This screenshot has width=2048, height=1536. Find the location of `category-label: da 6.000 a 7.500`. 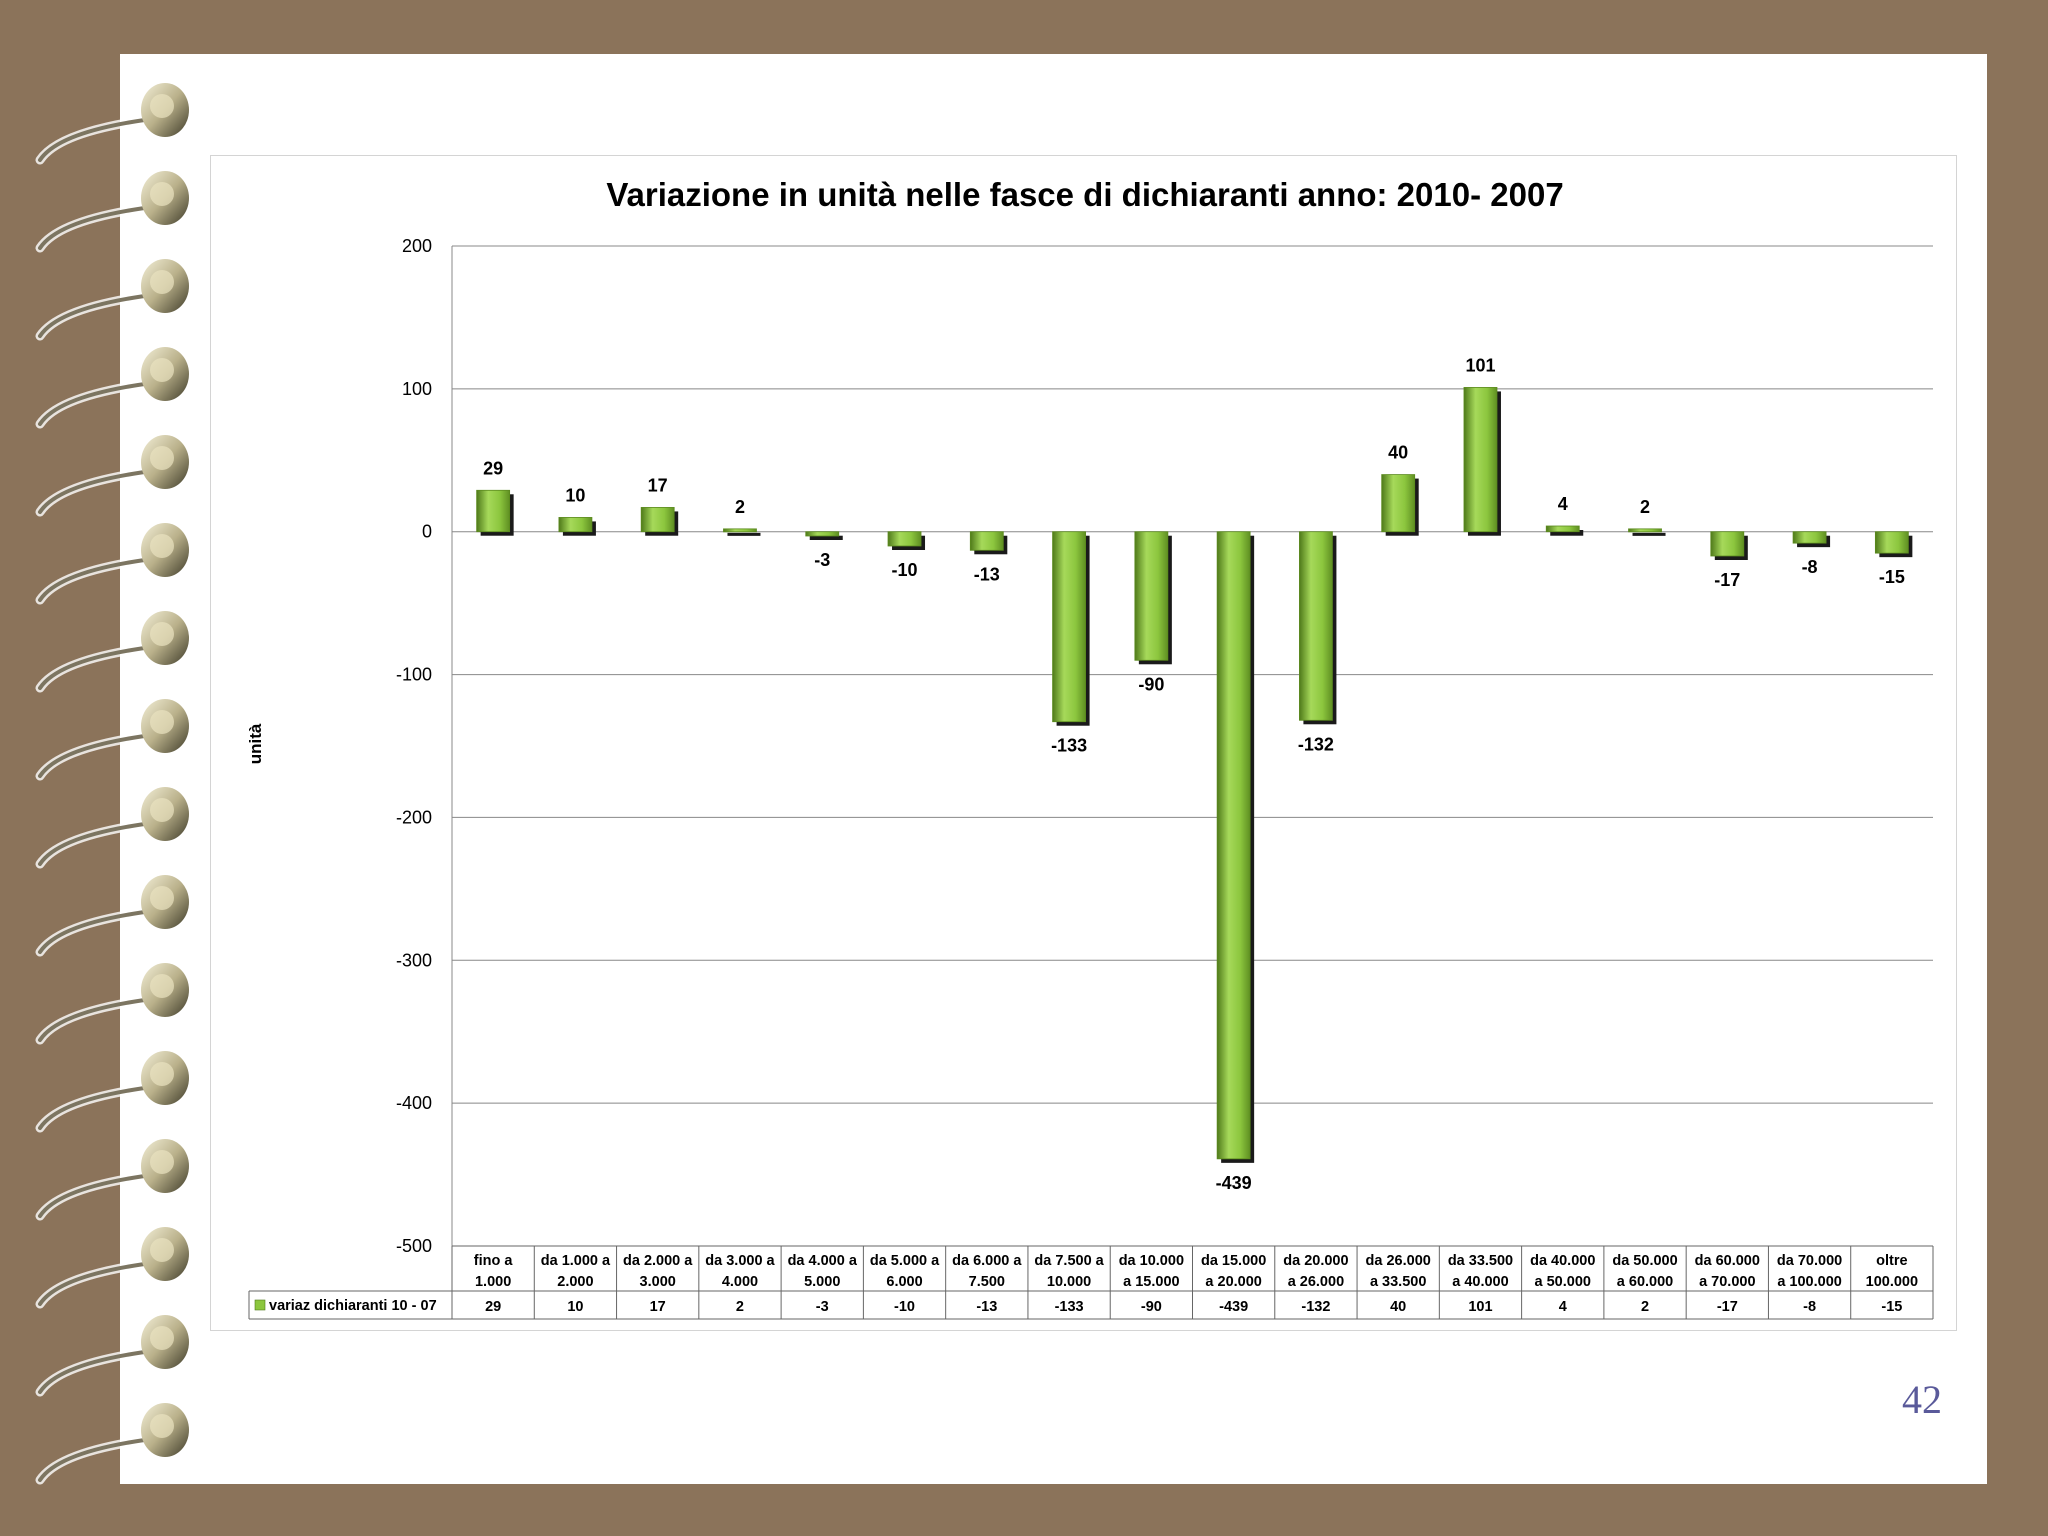

category-label: da 6.000 a 7.500 is located at coordinates (987, 1271).